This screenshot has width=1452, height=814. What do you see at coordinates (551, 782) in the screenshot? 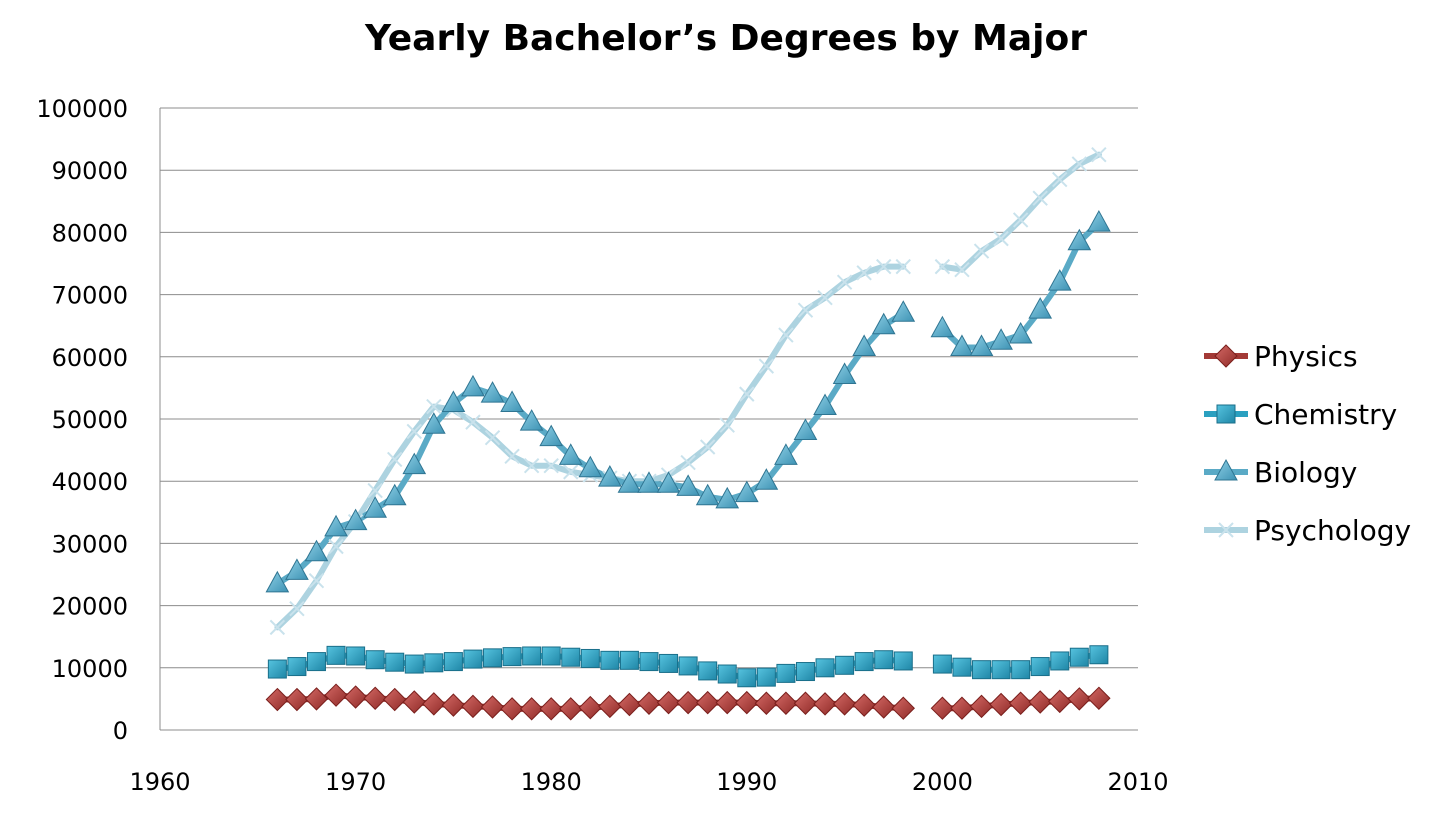
I see `x-tick-label: 1980` at bounding box center [551, 782].